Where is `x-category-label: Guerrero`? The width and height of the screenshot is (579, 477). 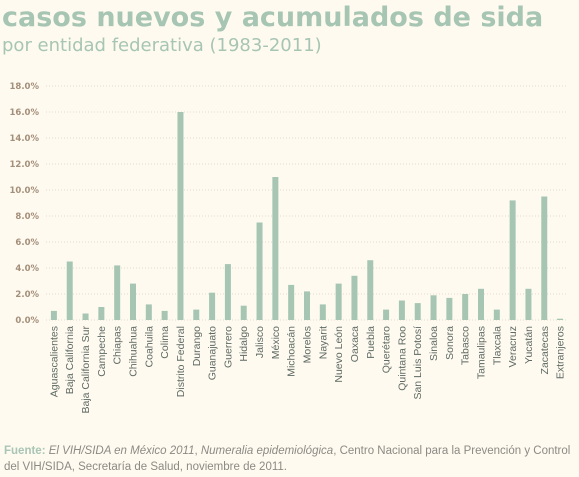
x-category-label: Guerrero is located at coordinates (228, 347).